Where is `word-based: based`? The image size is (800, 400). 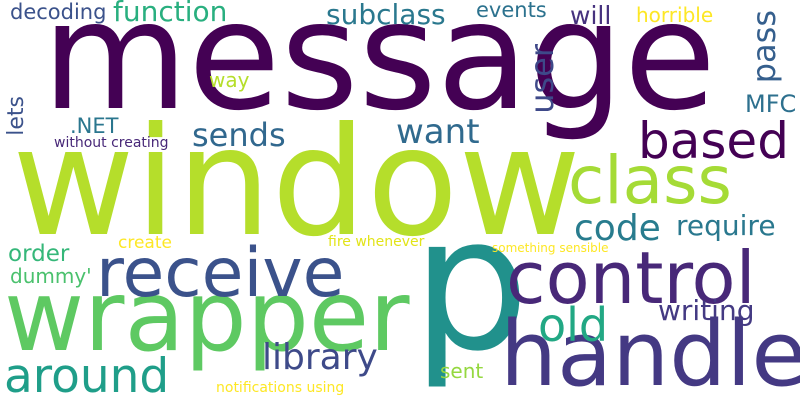
word-based: based is located at coordinates (713, 141).